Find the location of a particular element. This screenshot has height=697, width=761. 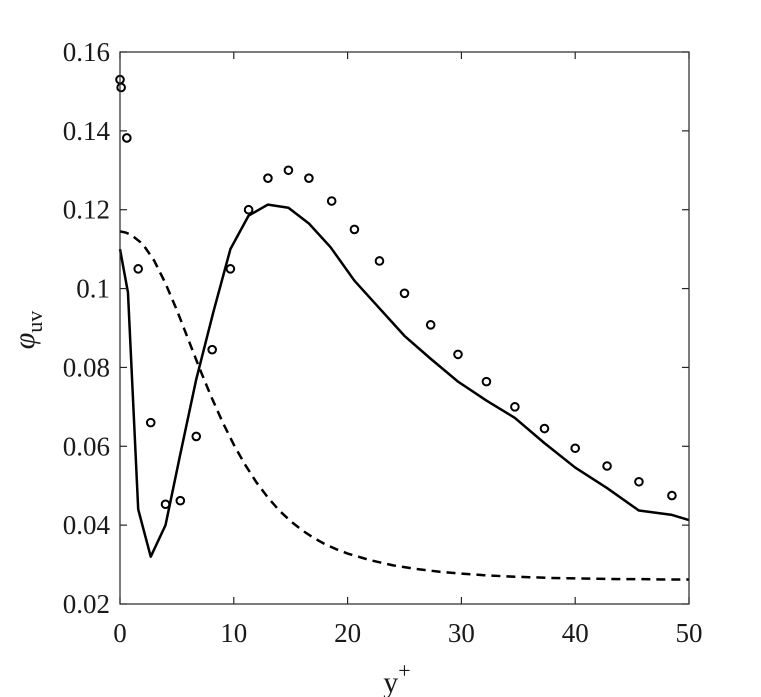

x-tick-label: 30 is located at coordinates (461, 633).